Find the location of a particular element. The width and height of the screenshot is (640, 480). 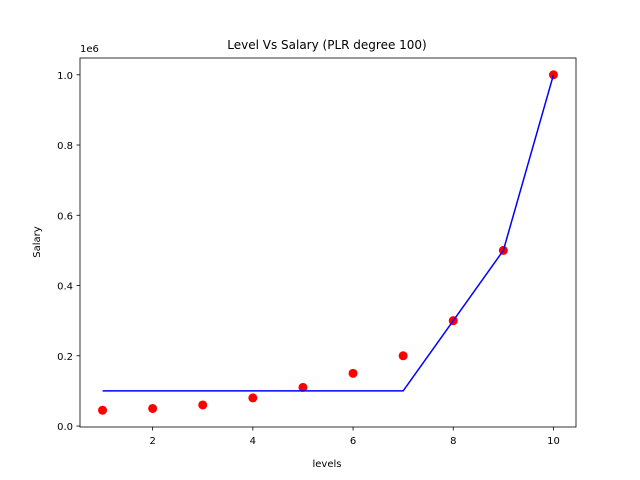

x-axis-label: levels is located at coordinates (327, 464).